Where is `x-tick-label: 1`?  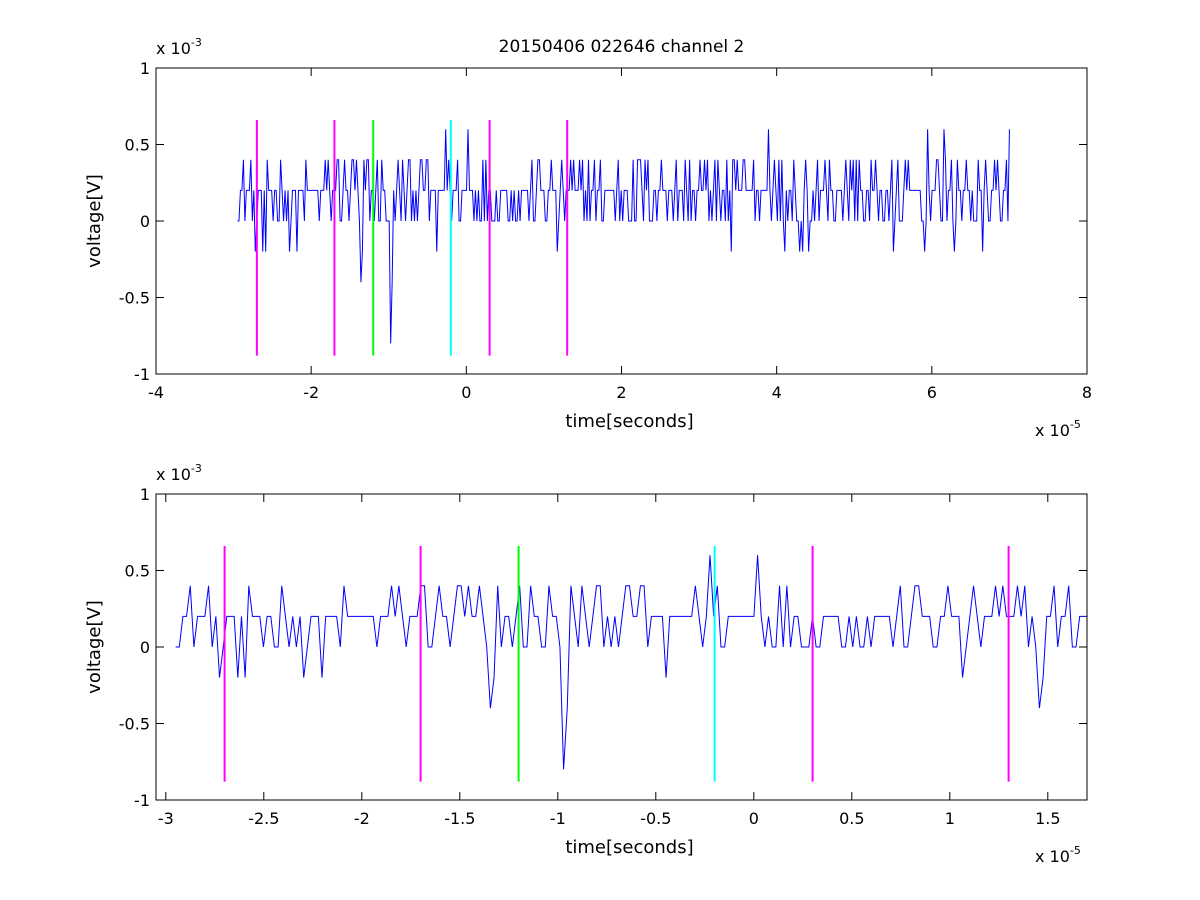
x-tick-label: 1 is located at coordinates (950, 818).